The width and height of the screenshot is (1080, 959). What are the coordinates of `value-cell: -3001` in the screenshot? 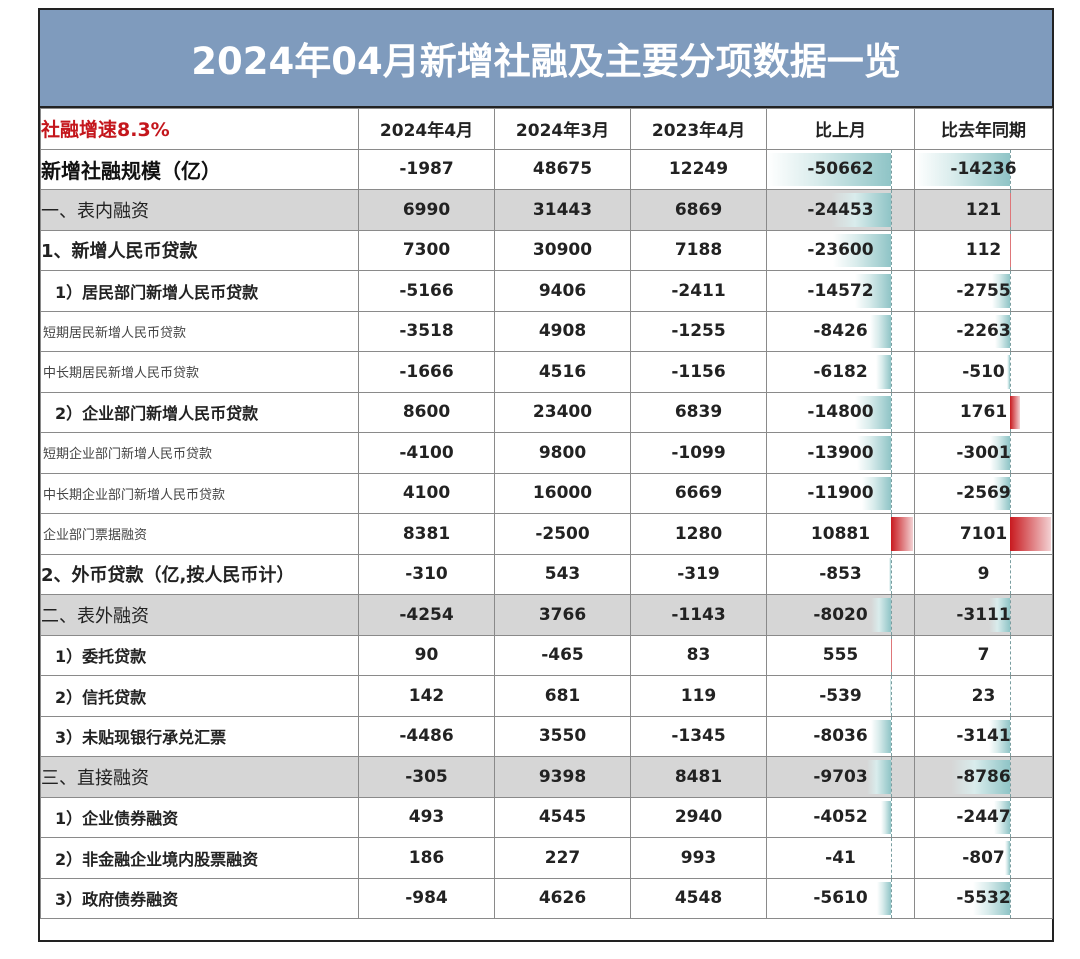 It's located at (983, 453).